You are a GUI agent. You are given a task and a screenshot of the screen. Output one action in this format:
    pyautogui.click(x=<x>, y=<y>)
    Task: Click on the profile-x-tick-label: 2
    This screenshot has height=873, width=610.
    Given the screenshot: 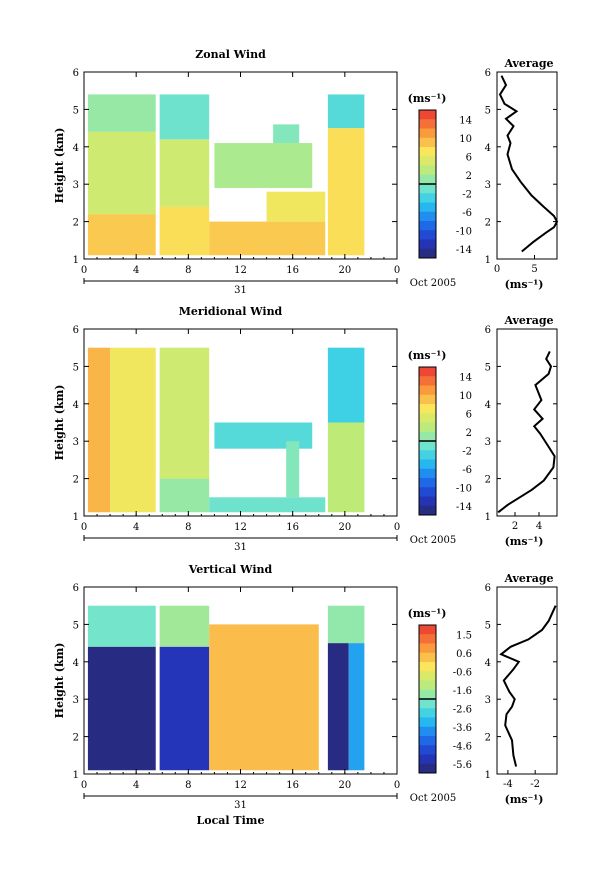 What is the action you would take?
    pyautogui.click(x=515, y=526)
    